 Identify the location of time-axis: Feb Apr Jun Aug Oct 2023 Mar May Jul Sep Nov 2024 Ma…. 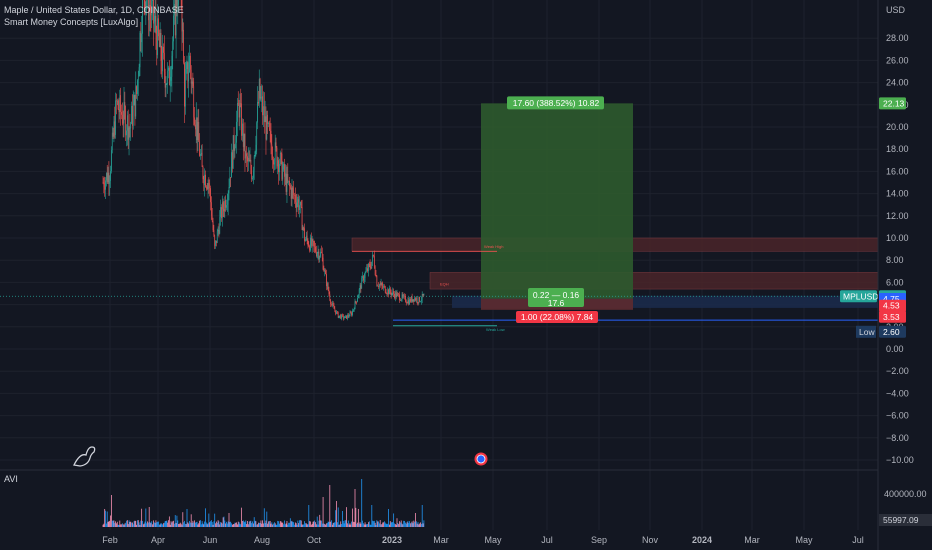
(483, 540).